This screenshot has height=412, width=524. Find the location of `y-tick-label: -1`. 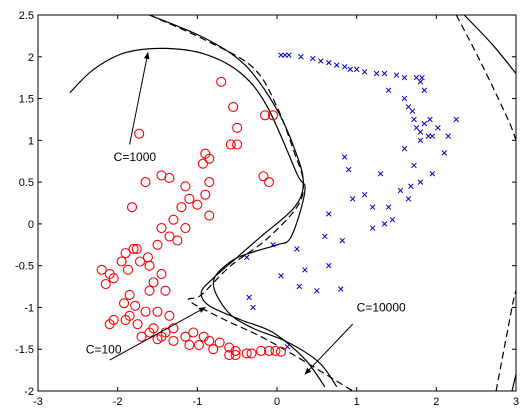

y-tick-label: -1 is located at coordinates (29, 308).